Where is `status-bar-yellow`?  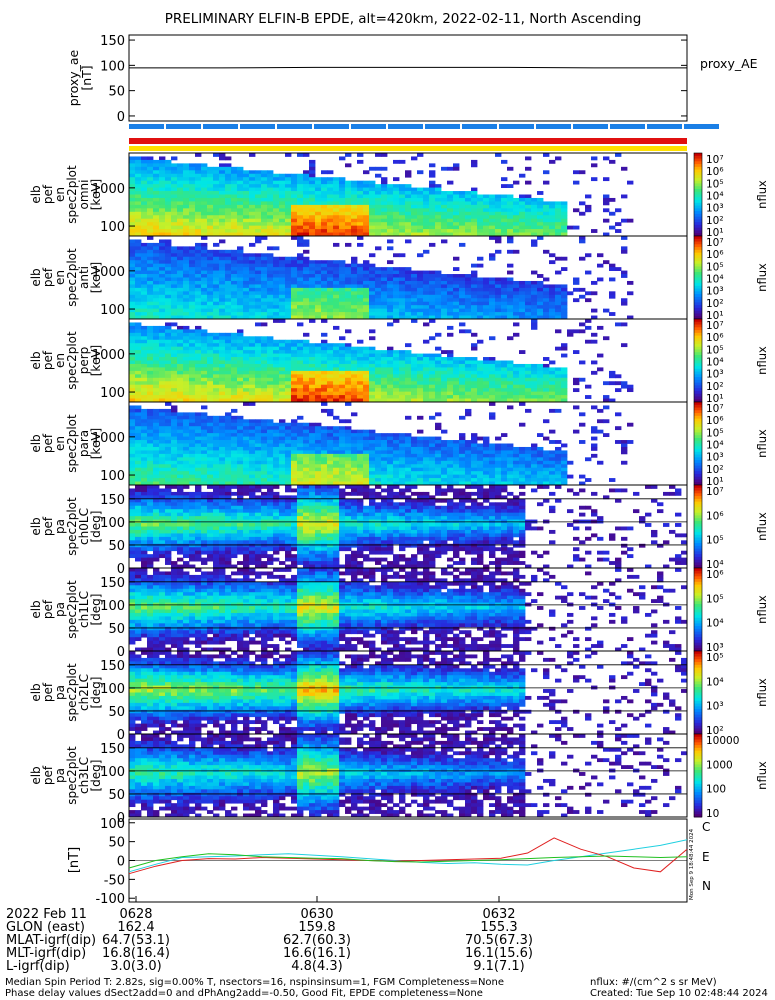 status-bar-yellow is located at coordinates (408, 148).